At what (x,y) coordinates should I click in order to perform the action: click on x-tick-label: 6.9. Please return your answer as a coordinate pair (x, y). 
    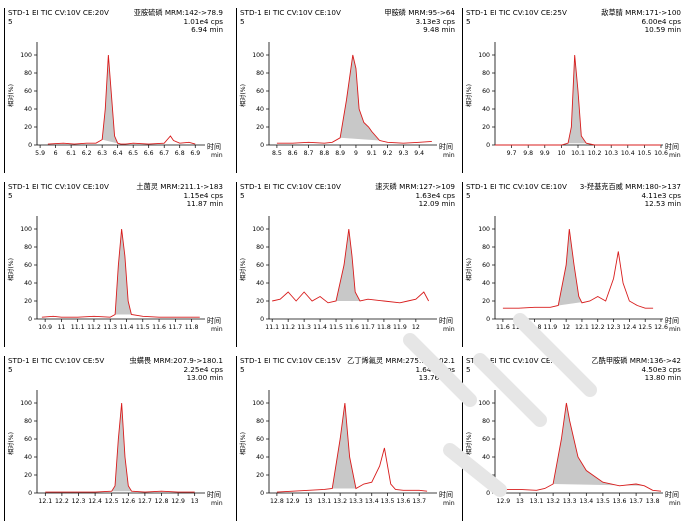
    Looking at the image, I should click on (195, 153).